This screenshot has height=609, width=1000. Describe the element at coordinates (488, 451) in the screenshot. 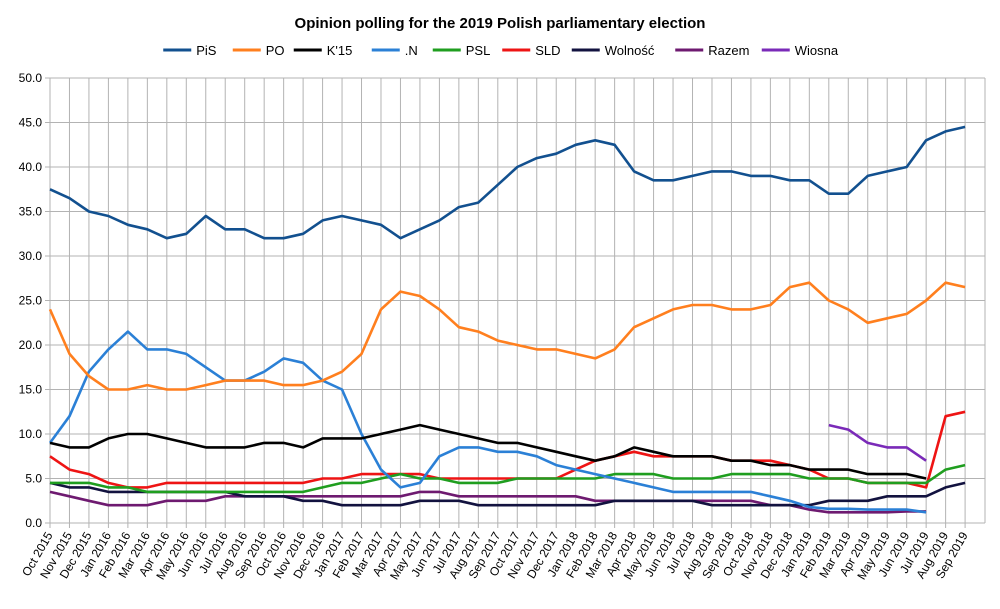

I see `series-line-k15` at that location.